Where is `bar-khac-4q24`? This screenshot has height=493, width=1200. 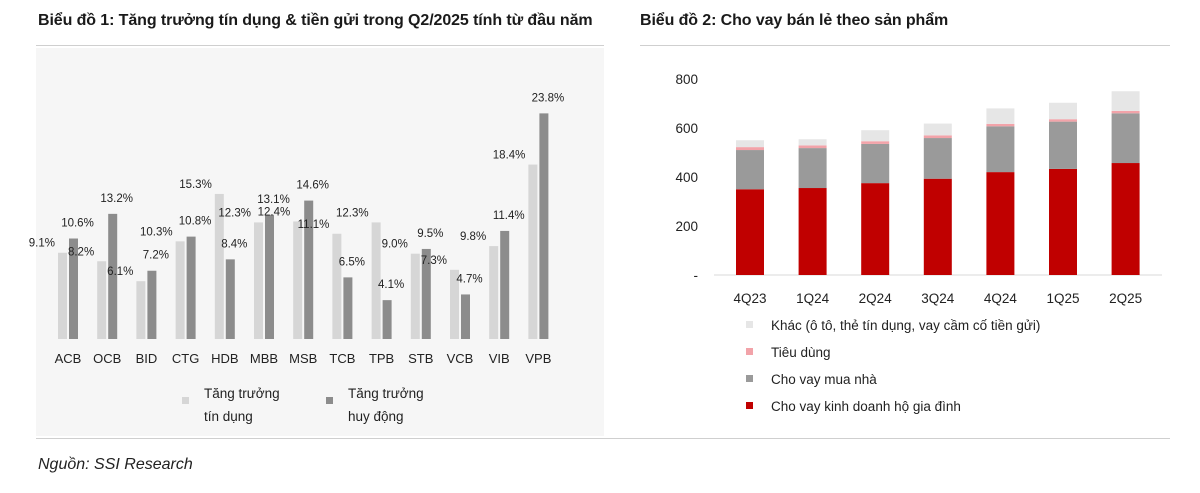
bar-khac-4q24 is located at coordinates (1000, 116).